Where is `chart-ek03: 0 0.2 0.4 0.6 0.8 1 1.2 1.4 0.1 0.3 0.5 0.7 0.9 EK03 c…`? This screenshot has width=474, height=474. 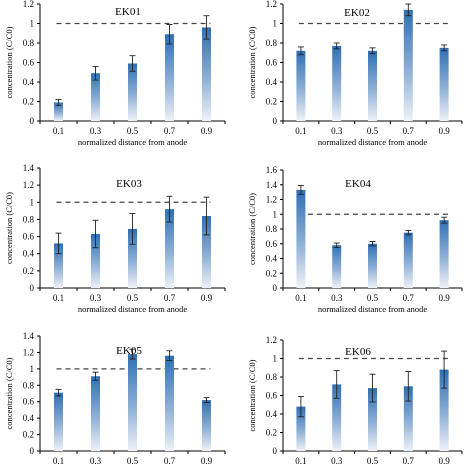 chart-ek03: 0 0.2 0.4 0.6 0.8 1 1.2 1.4 0.1 0.3 0.5 0.7 0.9 EK03 c… is located at coordinates (115, 238).